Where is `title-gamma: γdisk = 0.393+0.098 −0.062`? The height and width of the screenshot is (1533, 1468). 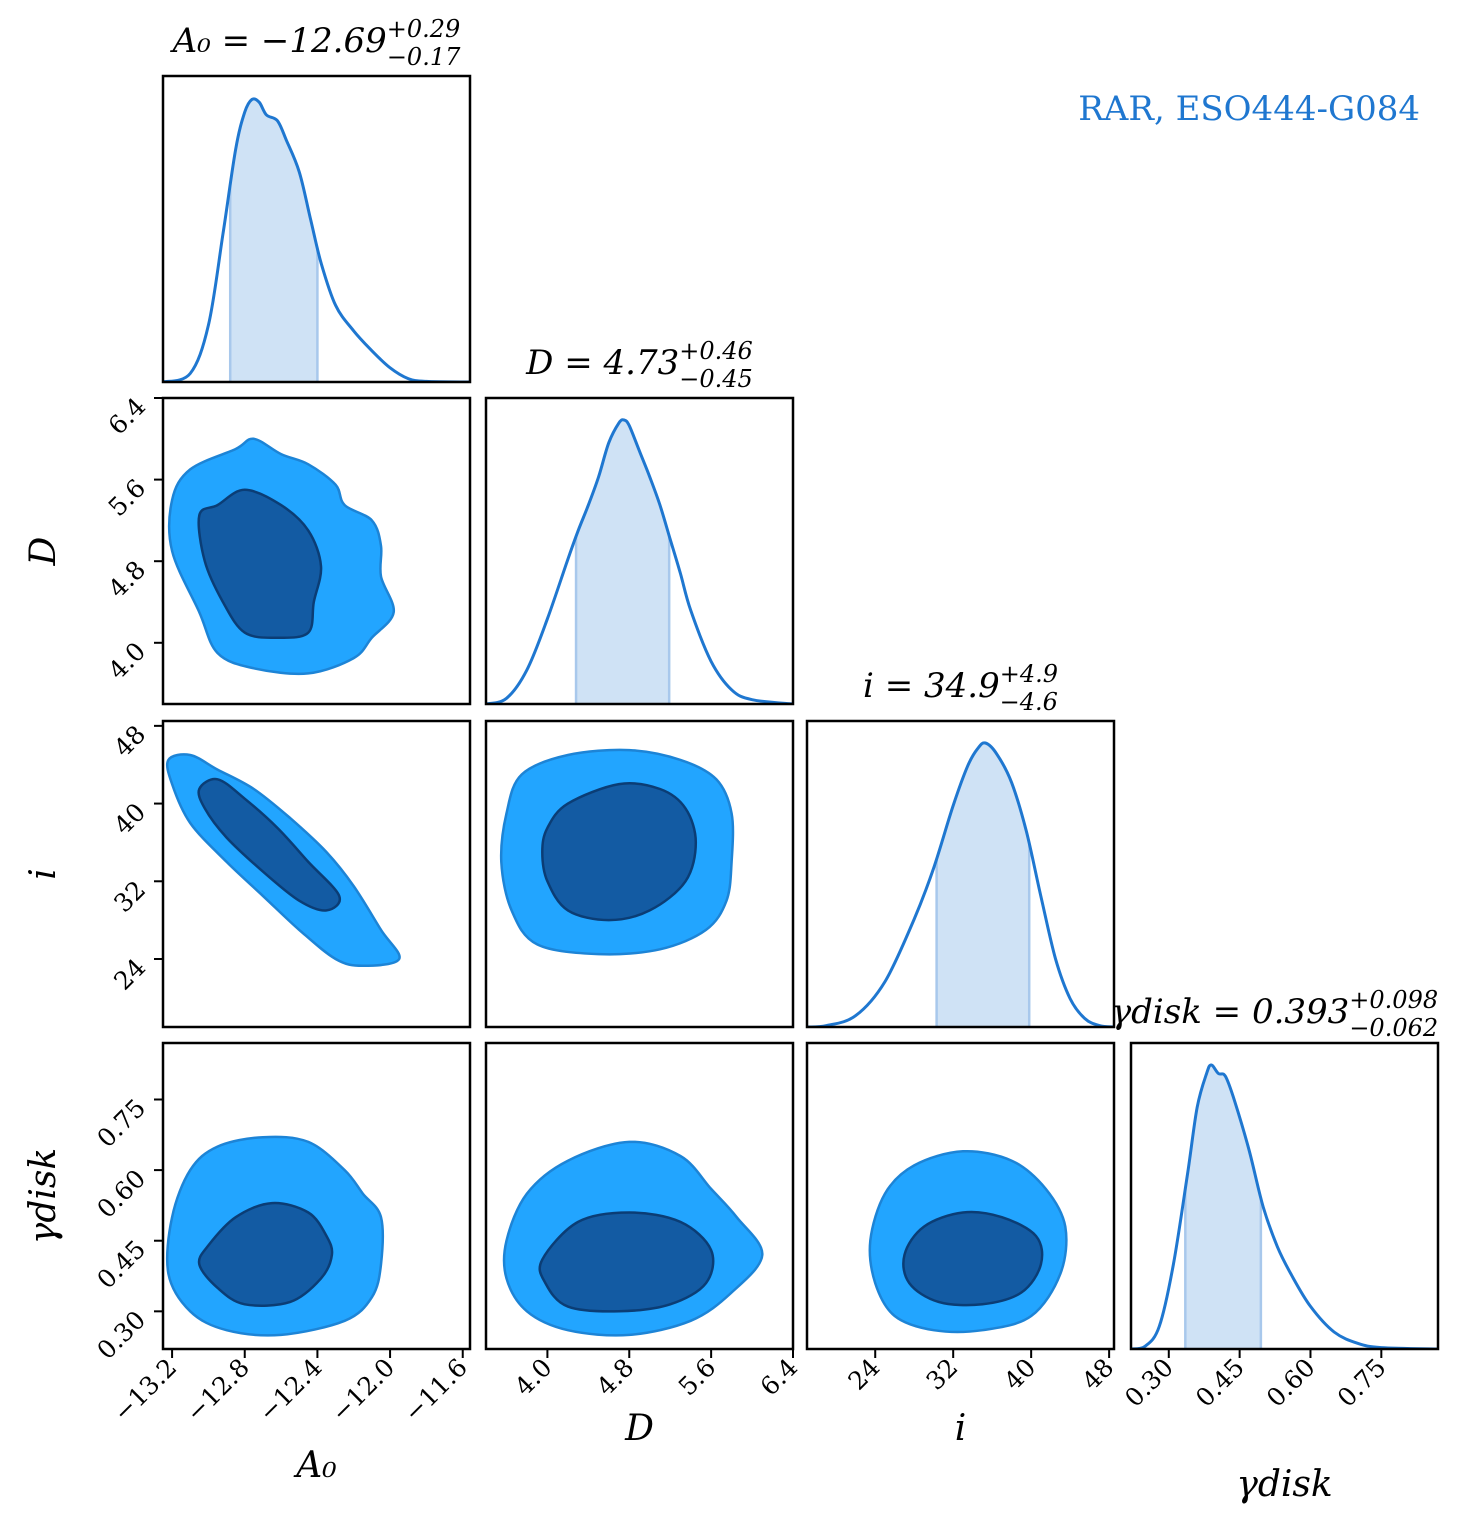 title-gamma: γdisk = 0.393+0.098 −0.062 is located at coordinates (1274, 1014).